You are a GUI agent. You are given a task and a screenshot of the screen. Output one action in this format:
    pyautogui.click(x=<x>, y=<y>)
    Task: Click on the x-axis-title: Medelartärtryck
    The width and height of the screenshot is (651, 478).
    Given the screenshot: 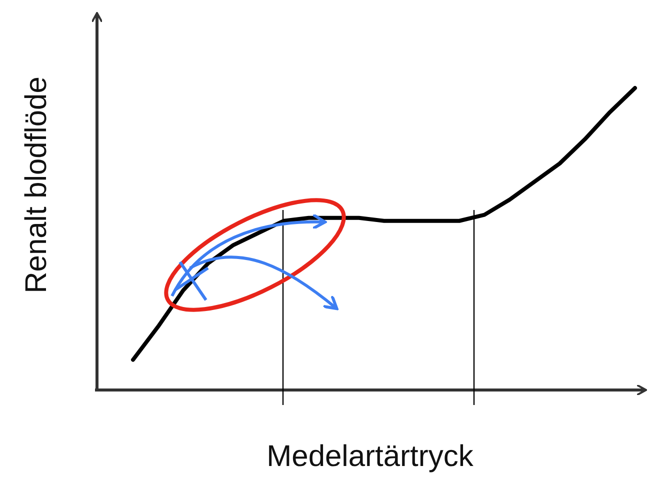 What is the action you would take?
    pyautogui.click(x=370, y=456)
    